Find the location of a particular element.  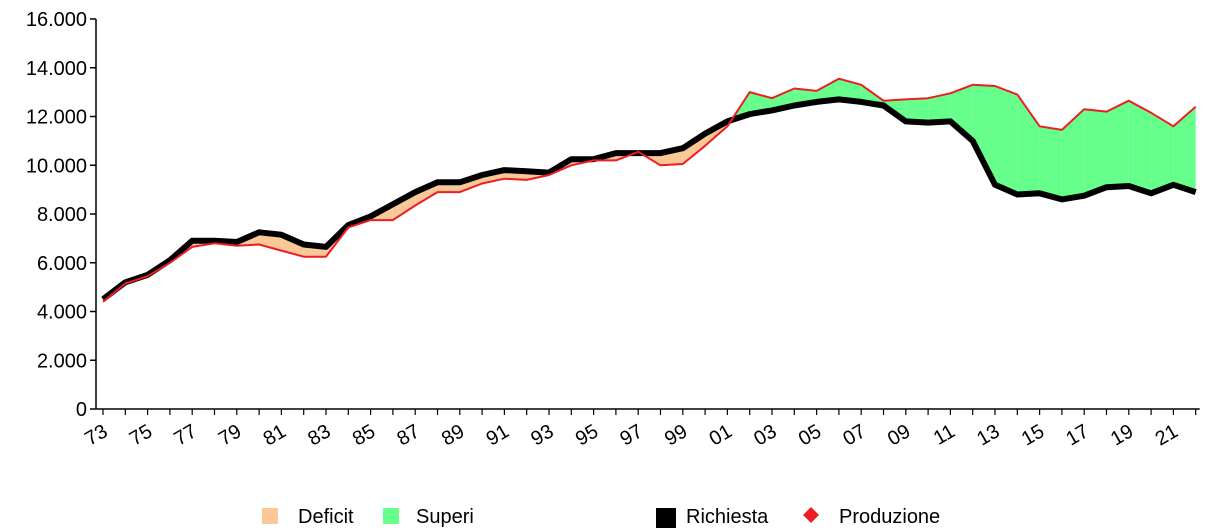

y-tick-label: 6.000 is located at coordinates (62, 264).